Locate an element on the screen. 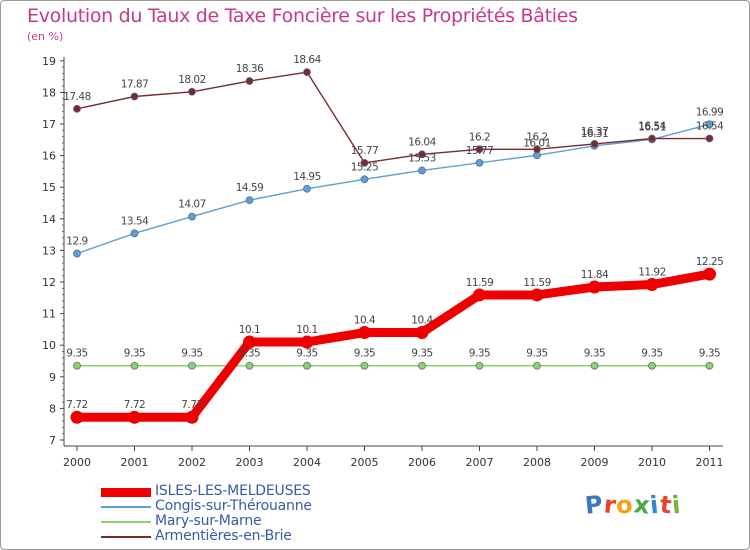  x-tick-label: 2008 is located at coordinates (537, 462).